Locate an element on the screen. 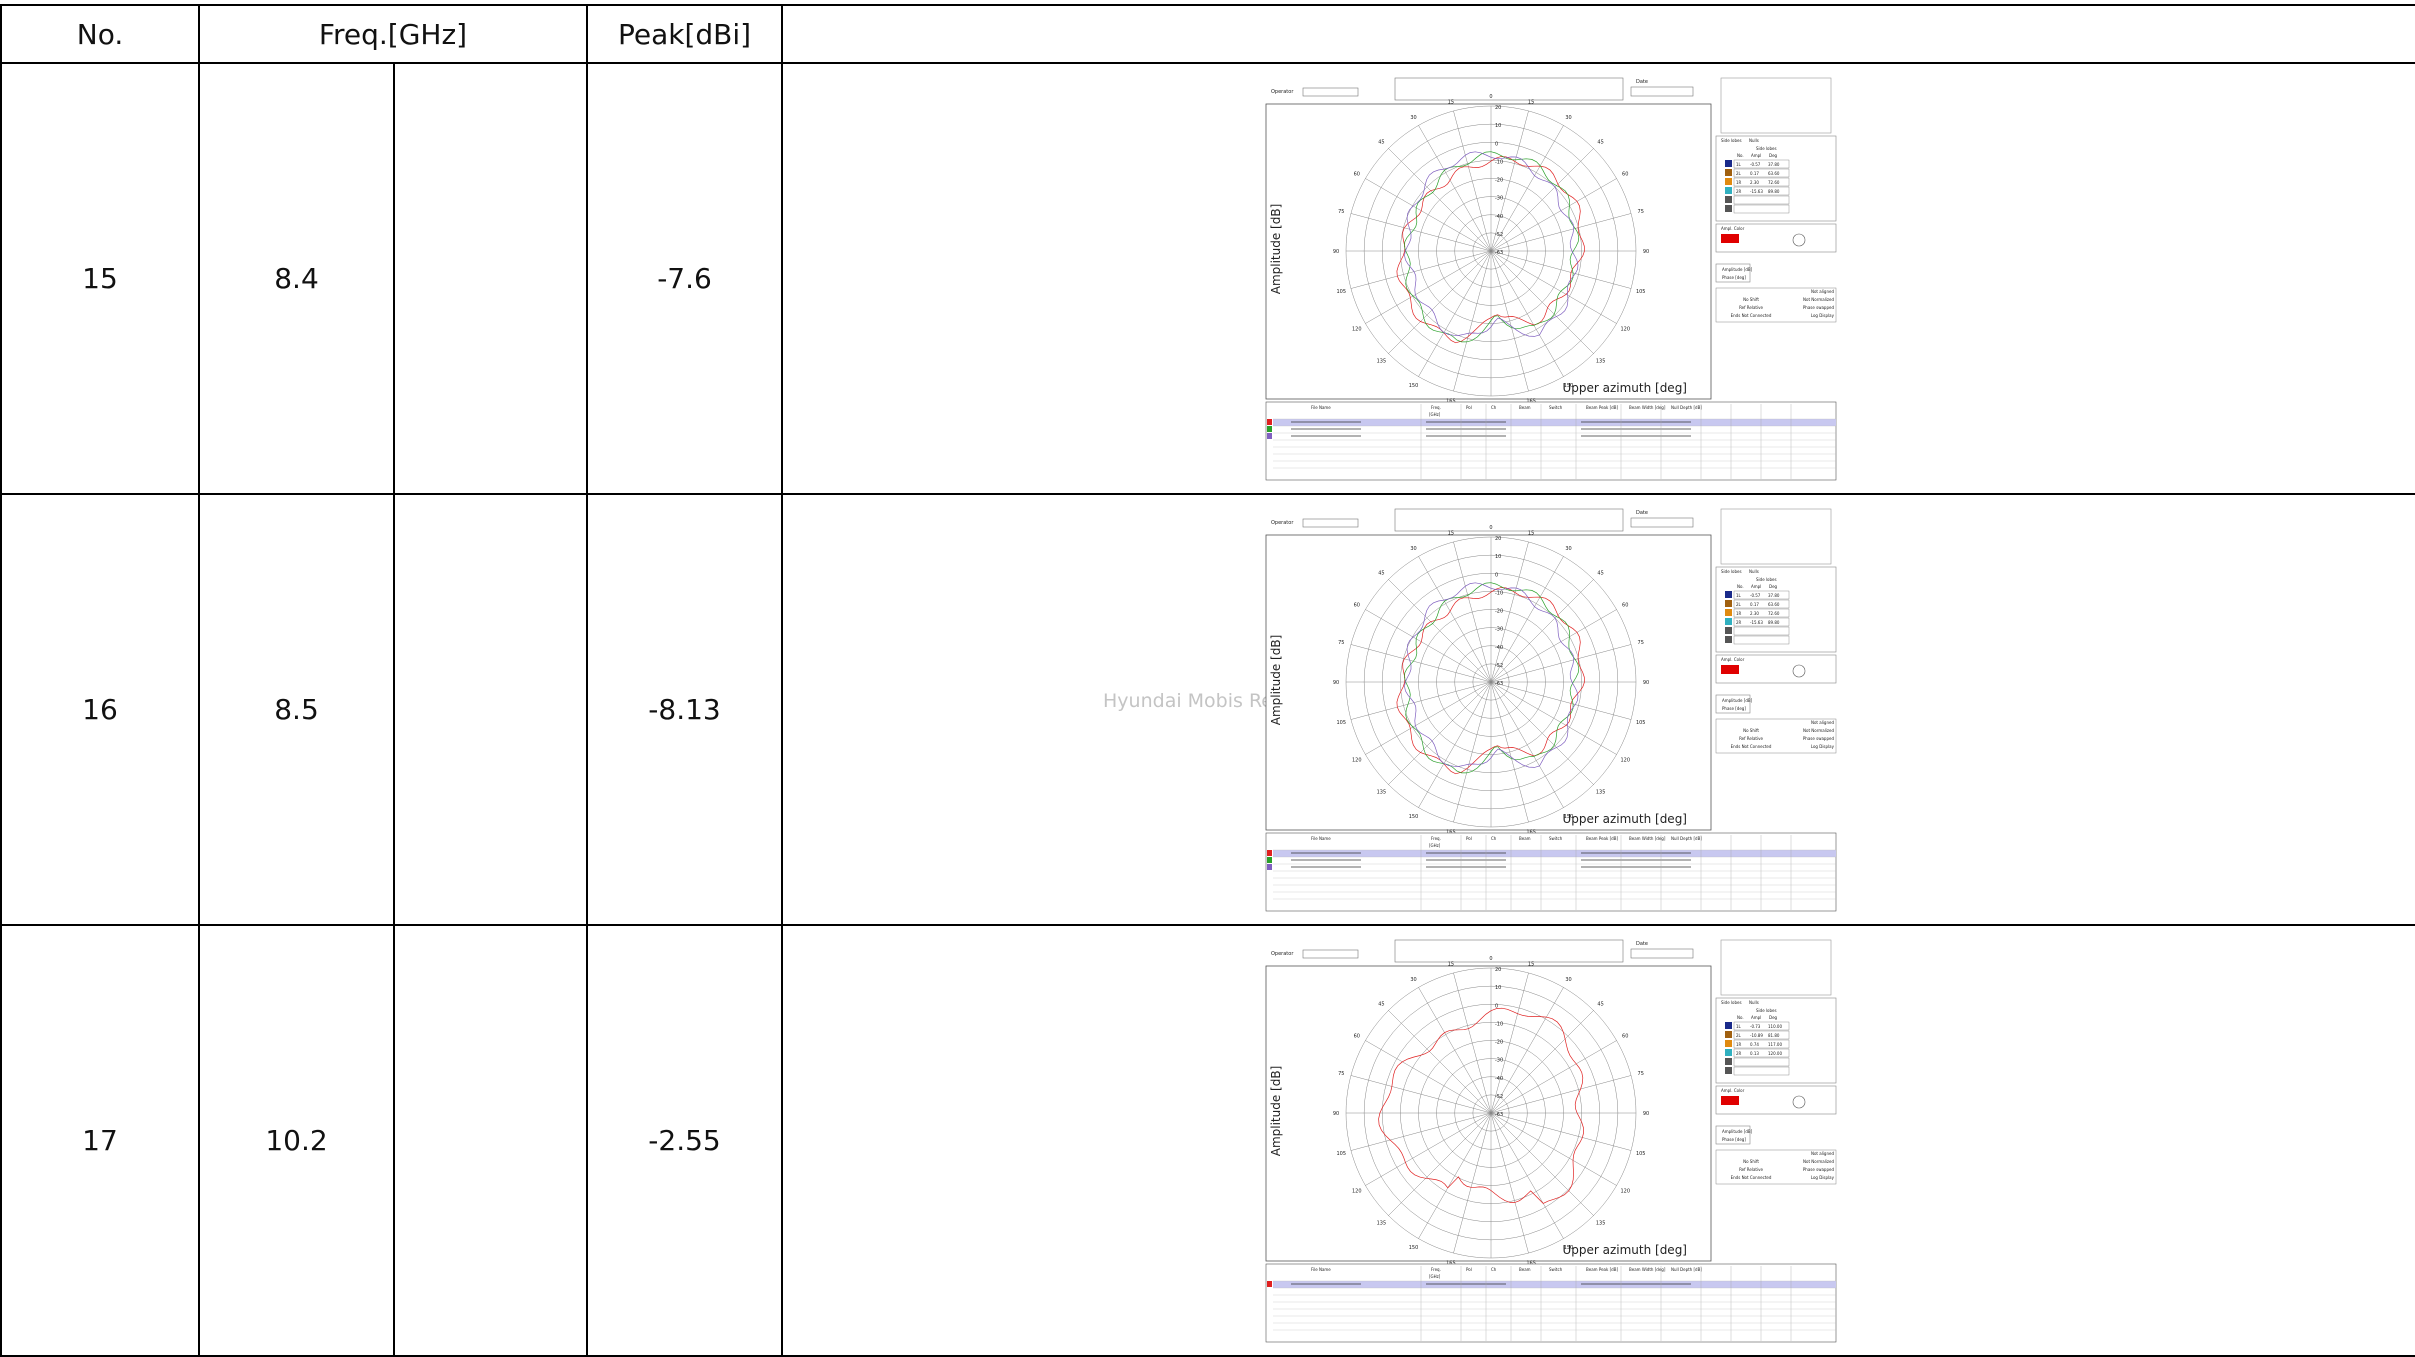  status-label: Not Normalized is located at coordinates (1818, 730).